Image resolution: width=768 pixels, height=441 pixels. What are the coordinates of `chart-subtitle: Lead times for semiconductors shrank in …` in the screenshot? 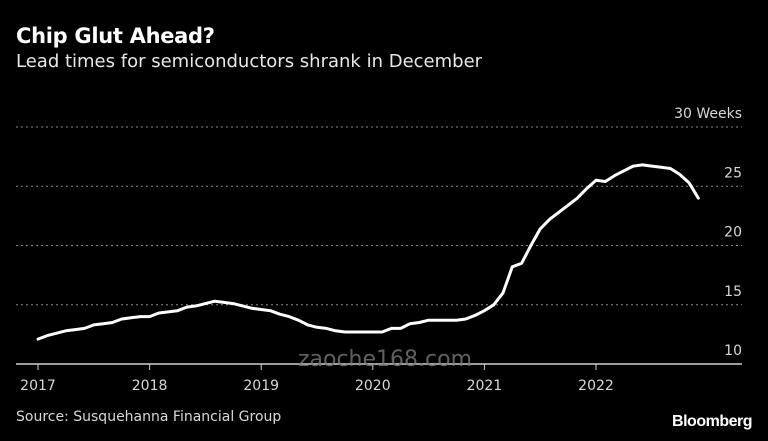 It's located at (249, 61).